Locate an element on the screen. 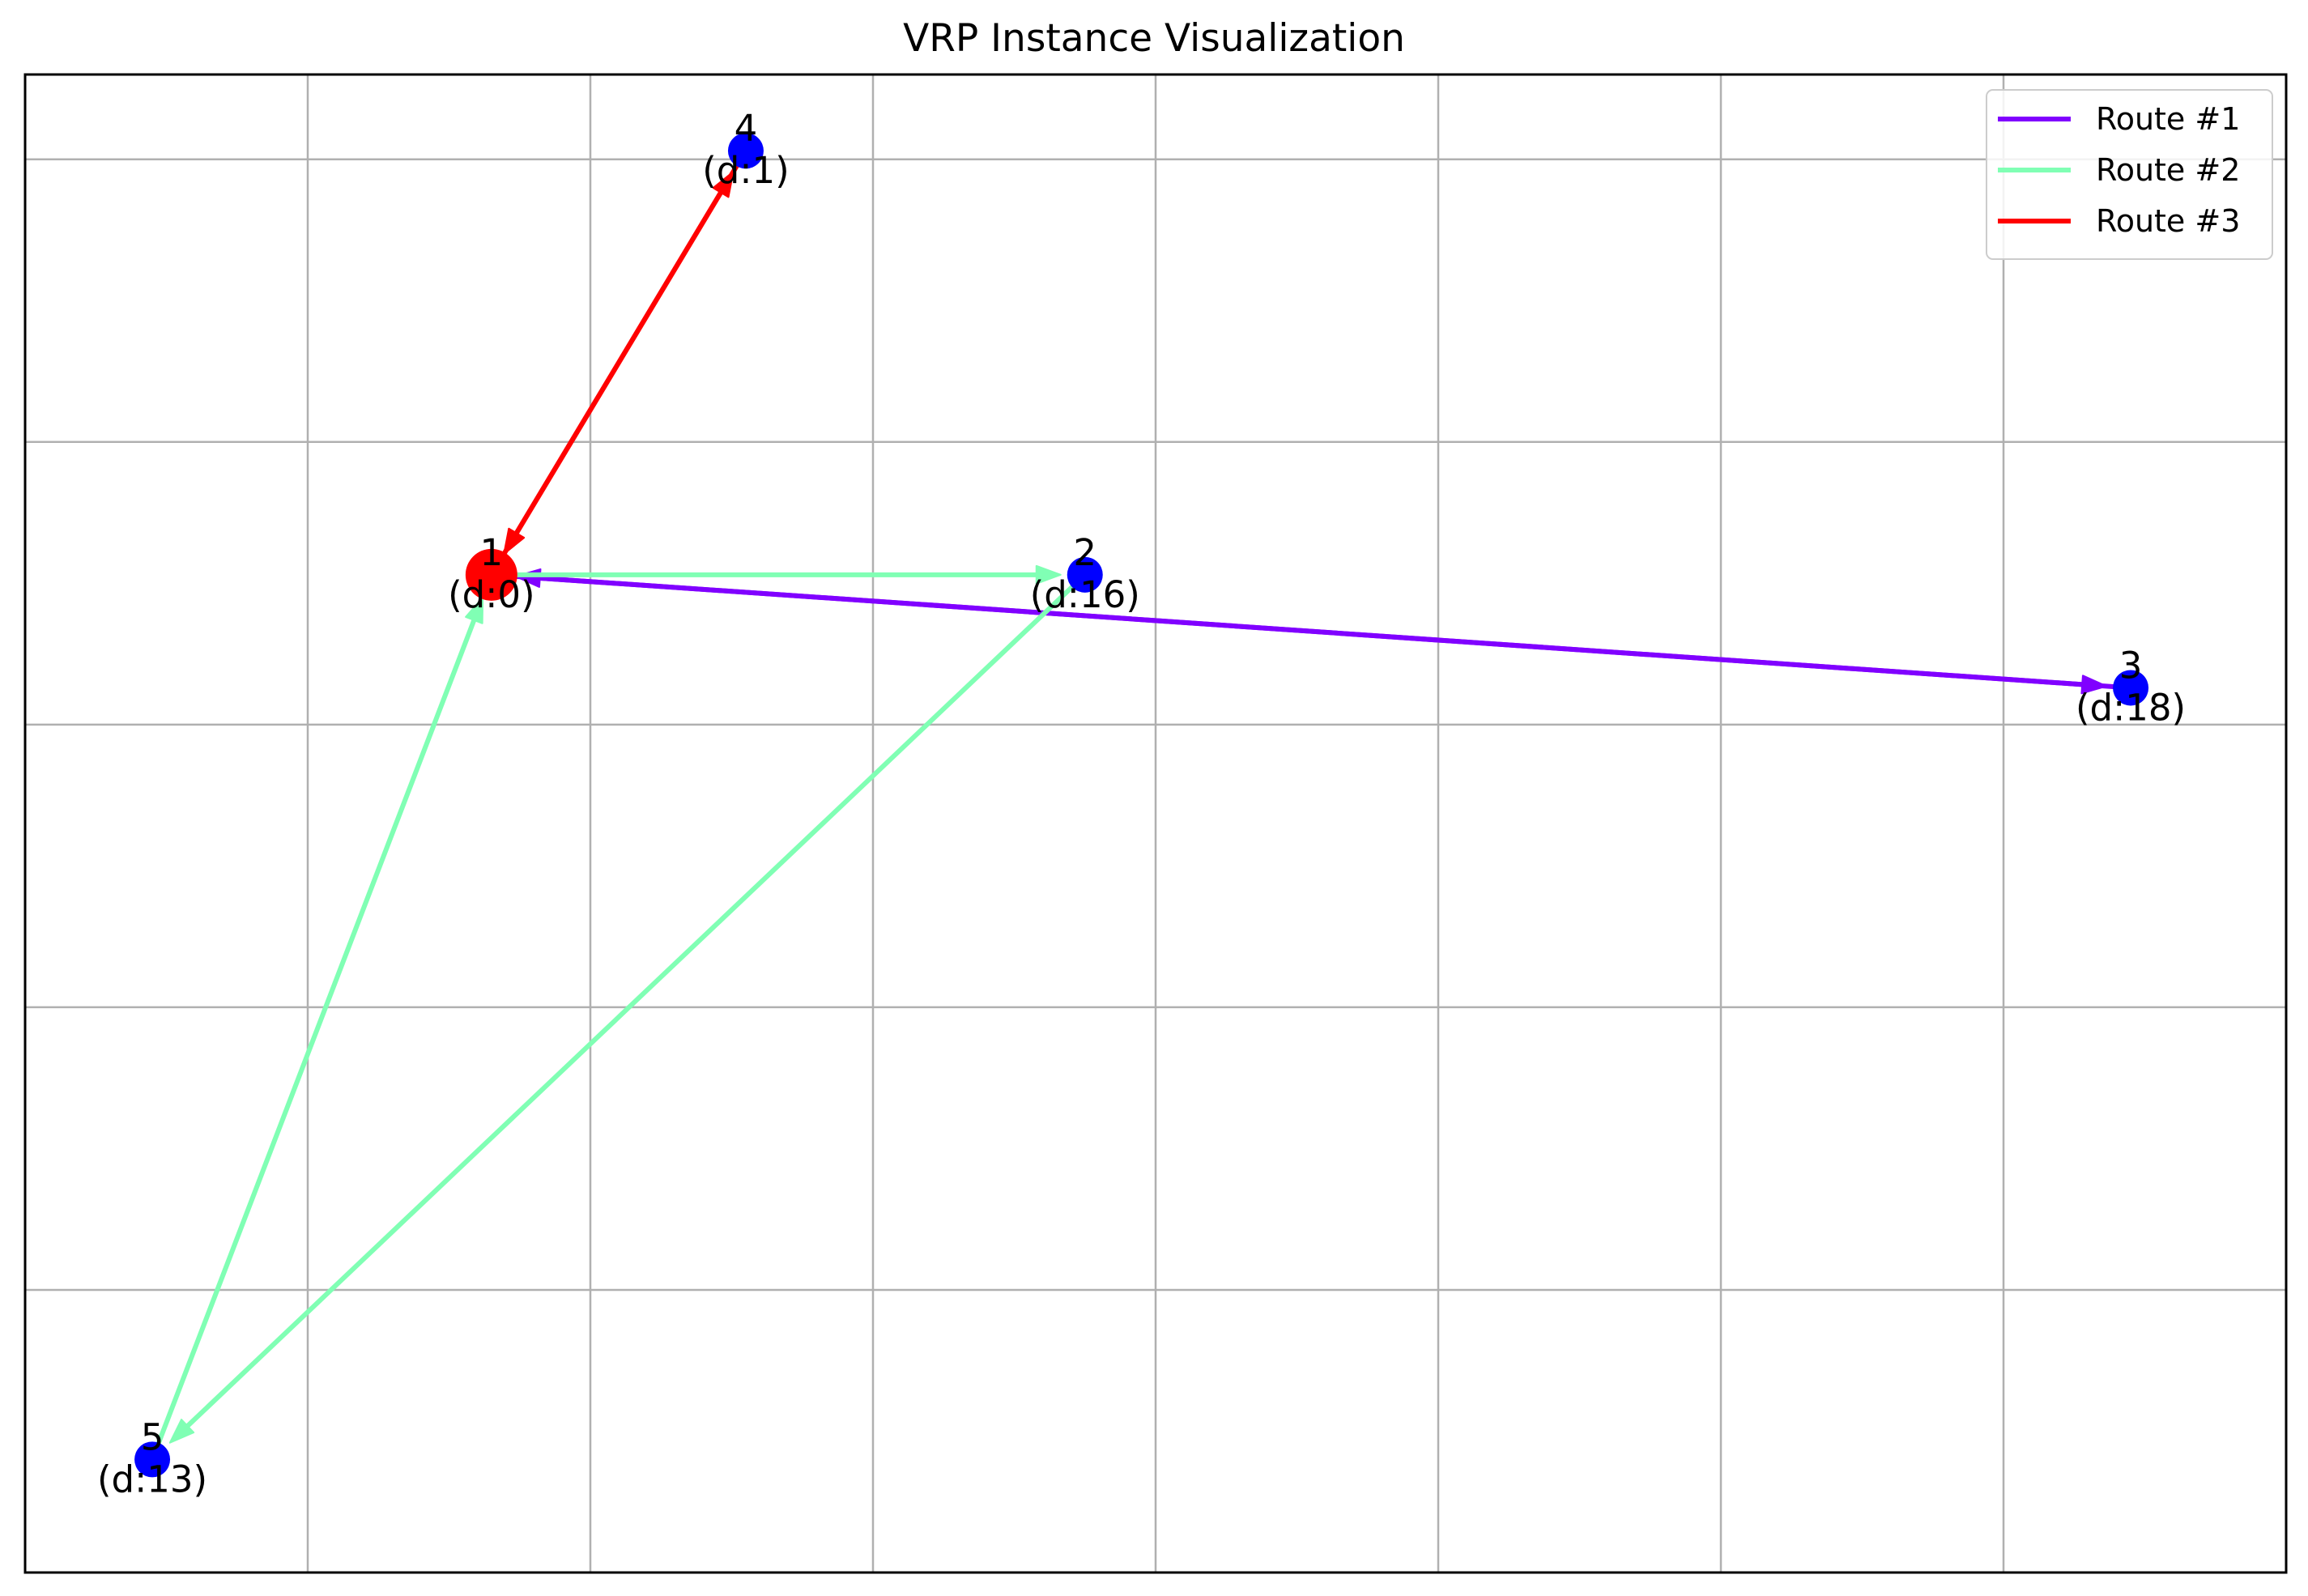 The height and width of the screenshot is (1596, 2308). node-1: 1(d:0) is located at coordinates (491, 573).